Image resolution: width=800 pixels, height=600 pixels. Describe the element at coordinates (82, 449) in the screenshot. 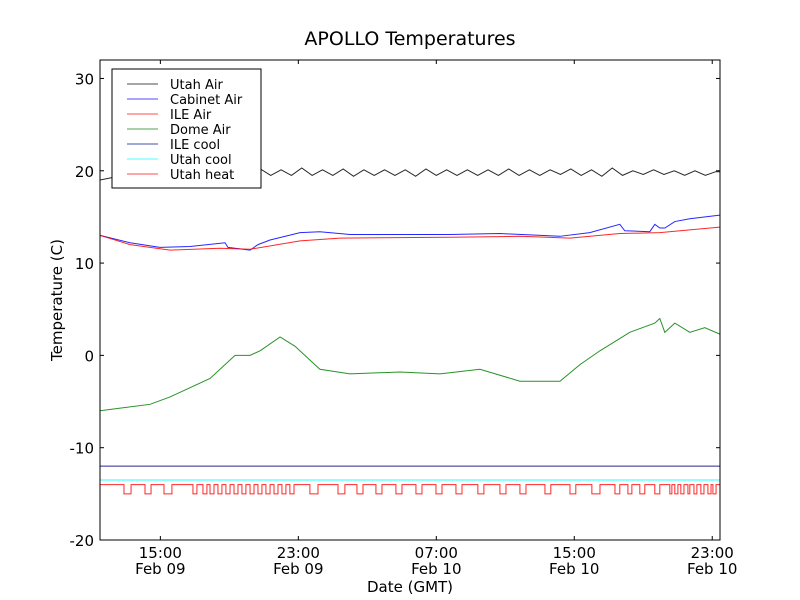

I see `y-tick-label: -10` at that location.